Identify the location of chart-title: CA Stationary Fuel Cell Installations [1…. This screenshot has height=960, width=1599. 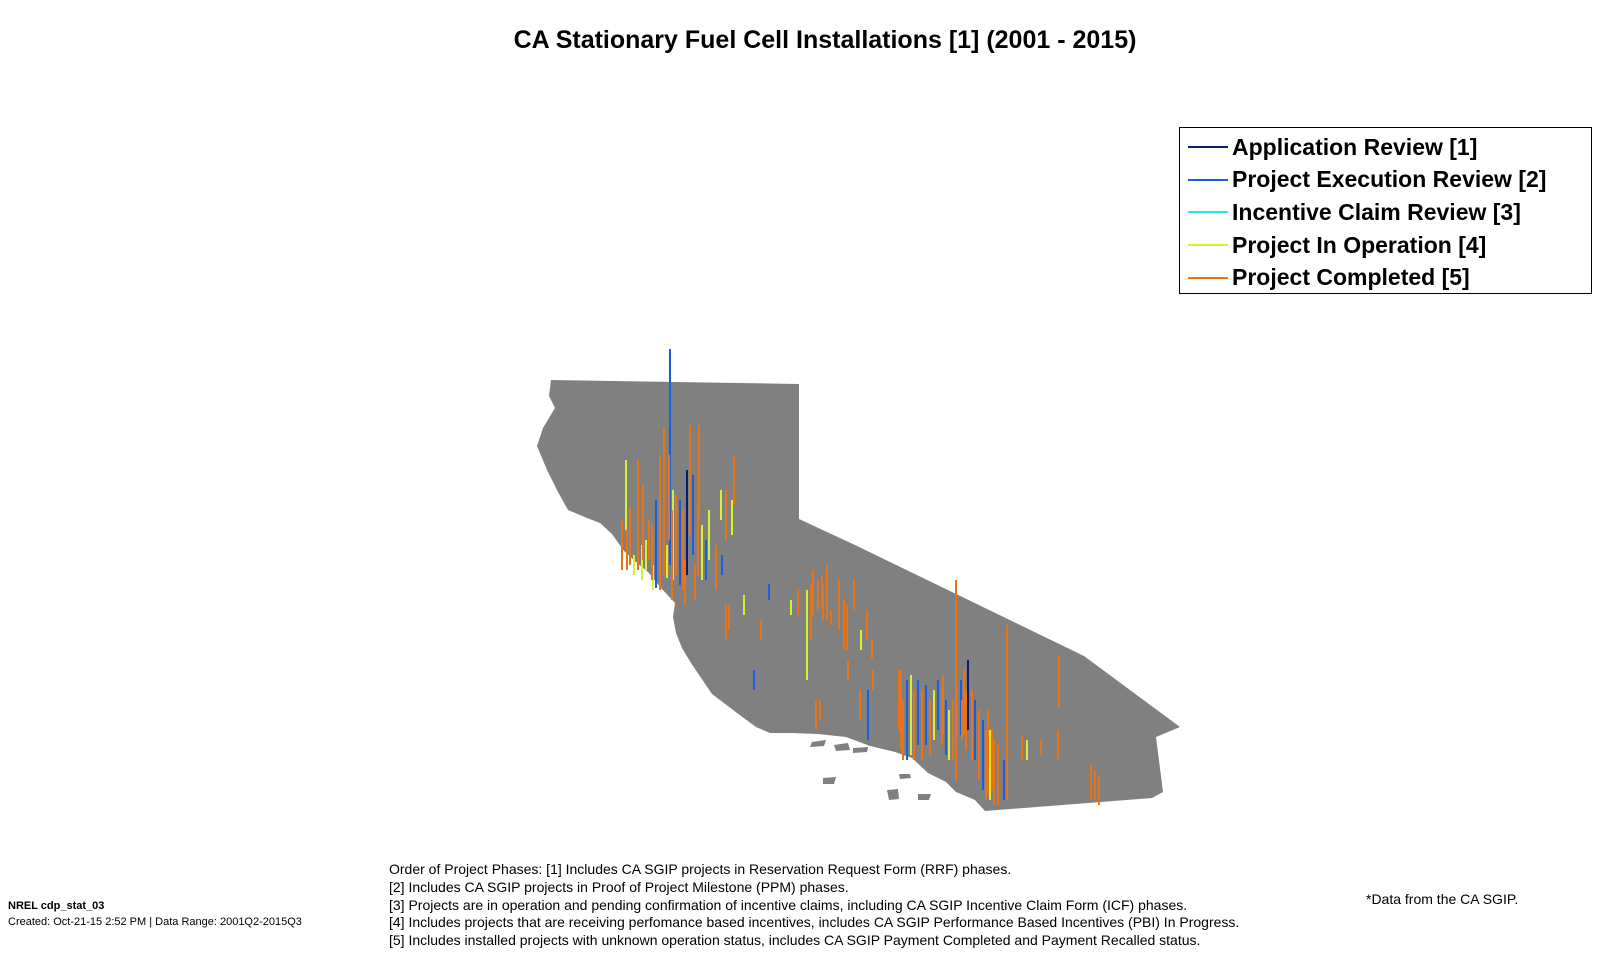
(825, 40).